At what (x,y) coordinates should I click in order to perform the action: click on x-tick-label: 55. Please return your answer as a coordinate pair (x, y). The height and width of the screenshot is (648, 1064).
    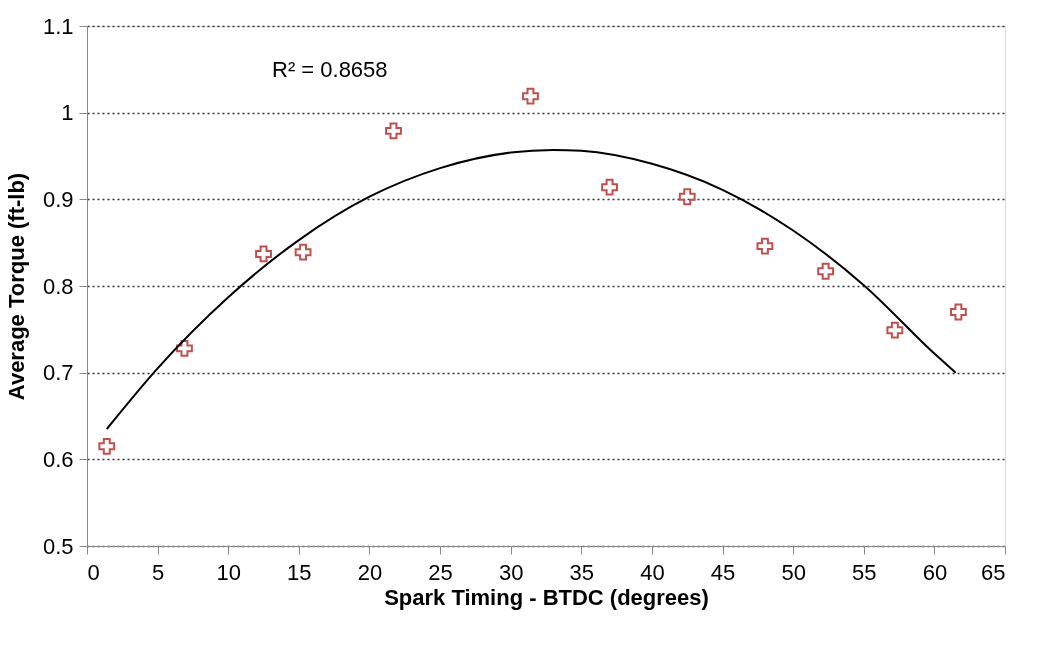
    Looking at the image, I should click on (864, 572).